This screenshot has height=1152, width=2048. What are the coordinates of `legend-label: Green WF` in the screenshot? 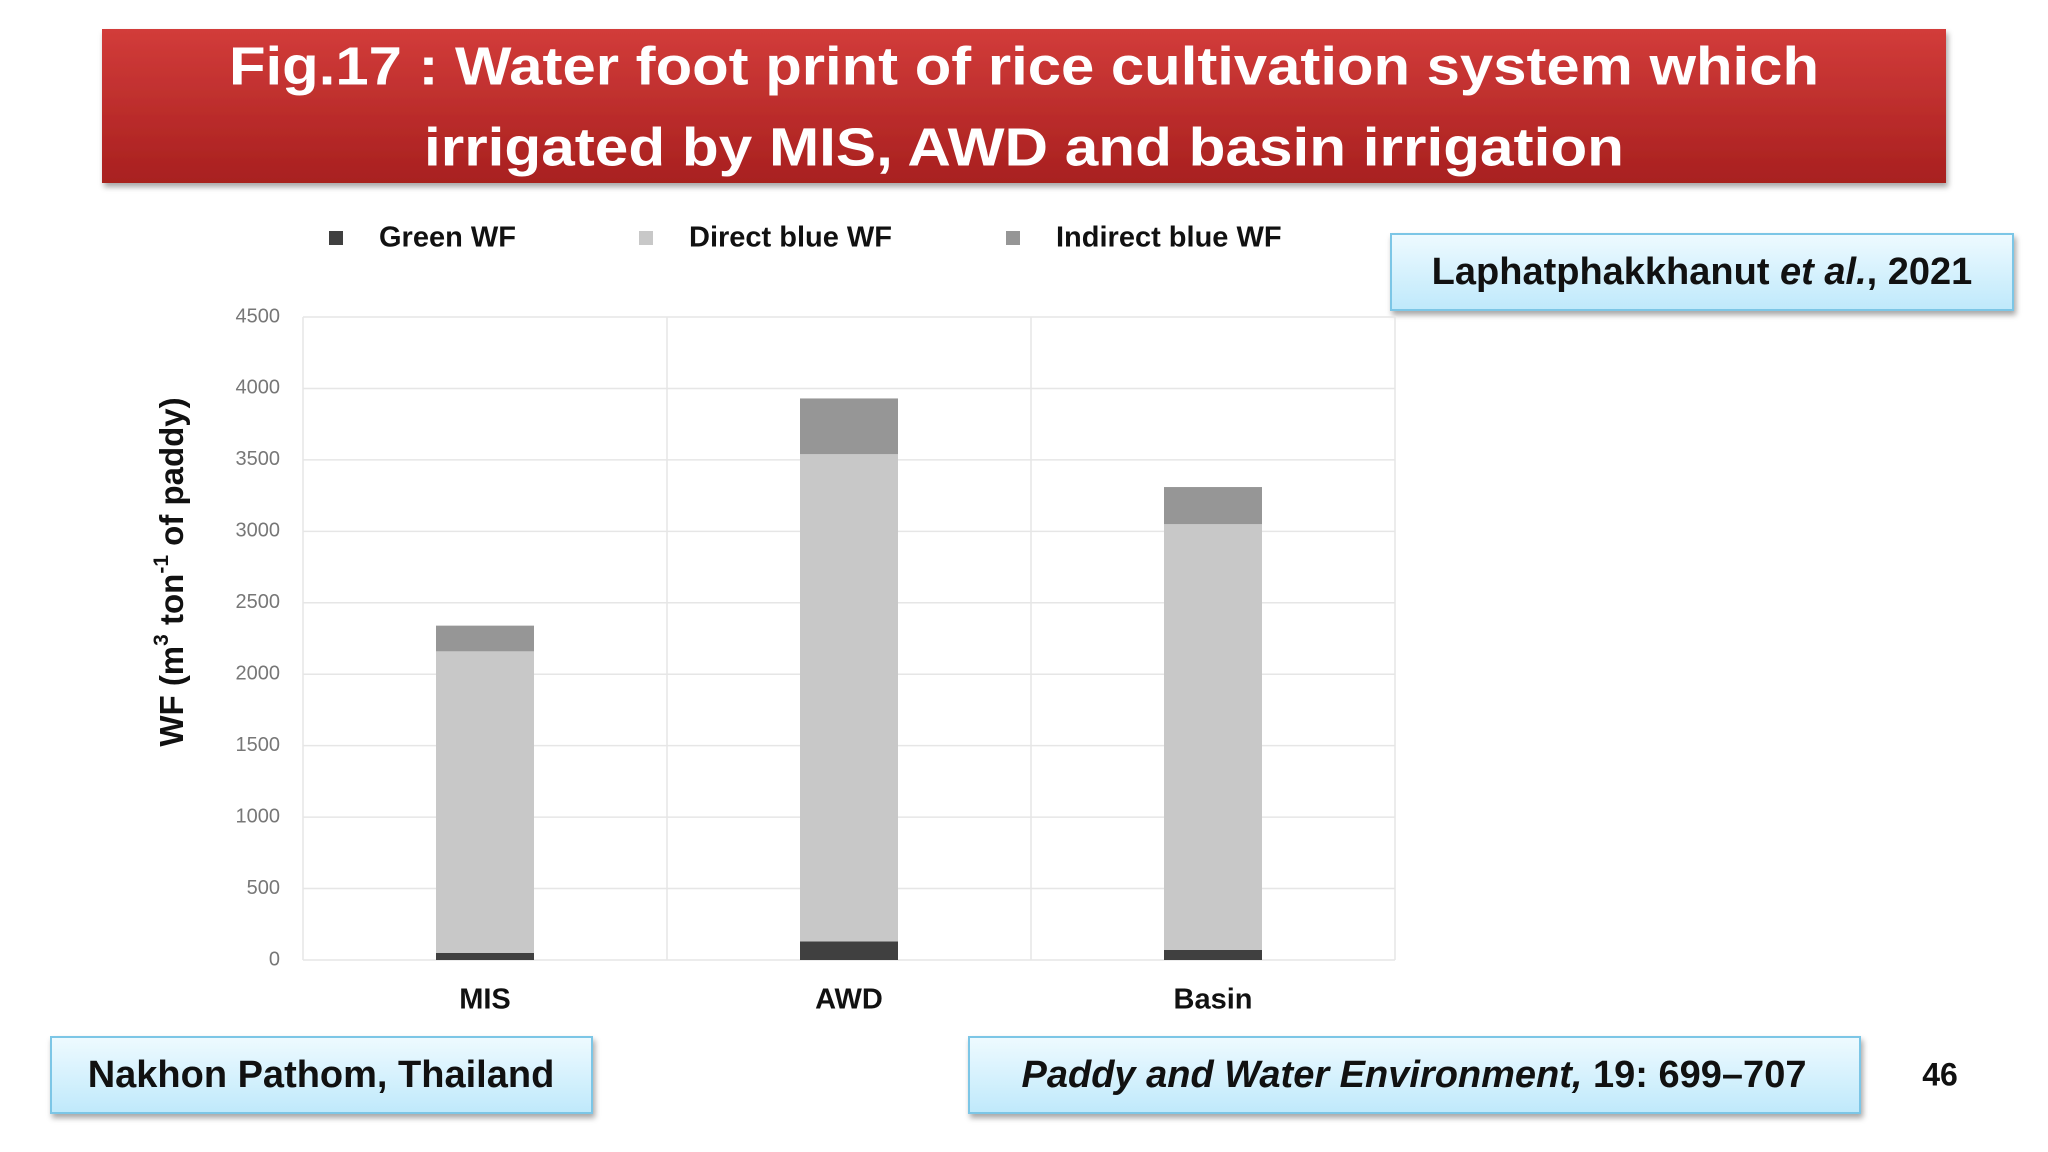 It's located at (447, 238).